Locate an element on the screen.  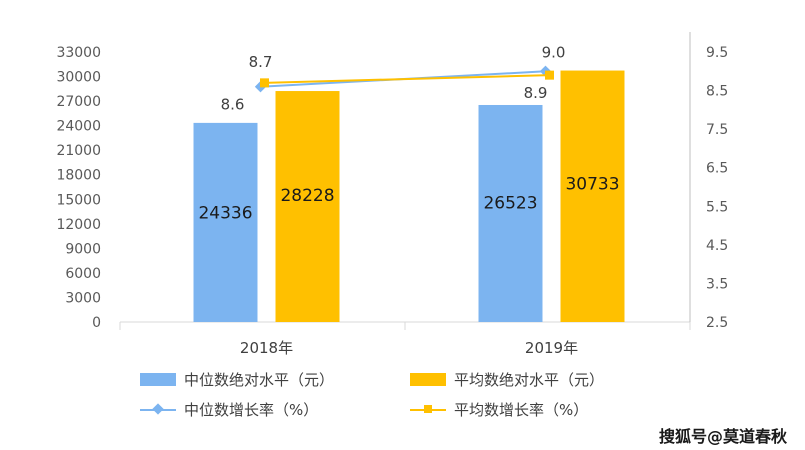
legend-item-mean-growth: 平均数增长率（%） is located at coordinates (545, 409).